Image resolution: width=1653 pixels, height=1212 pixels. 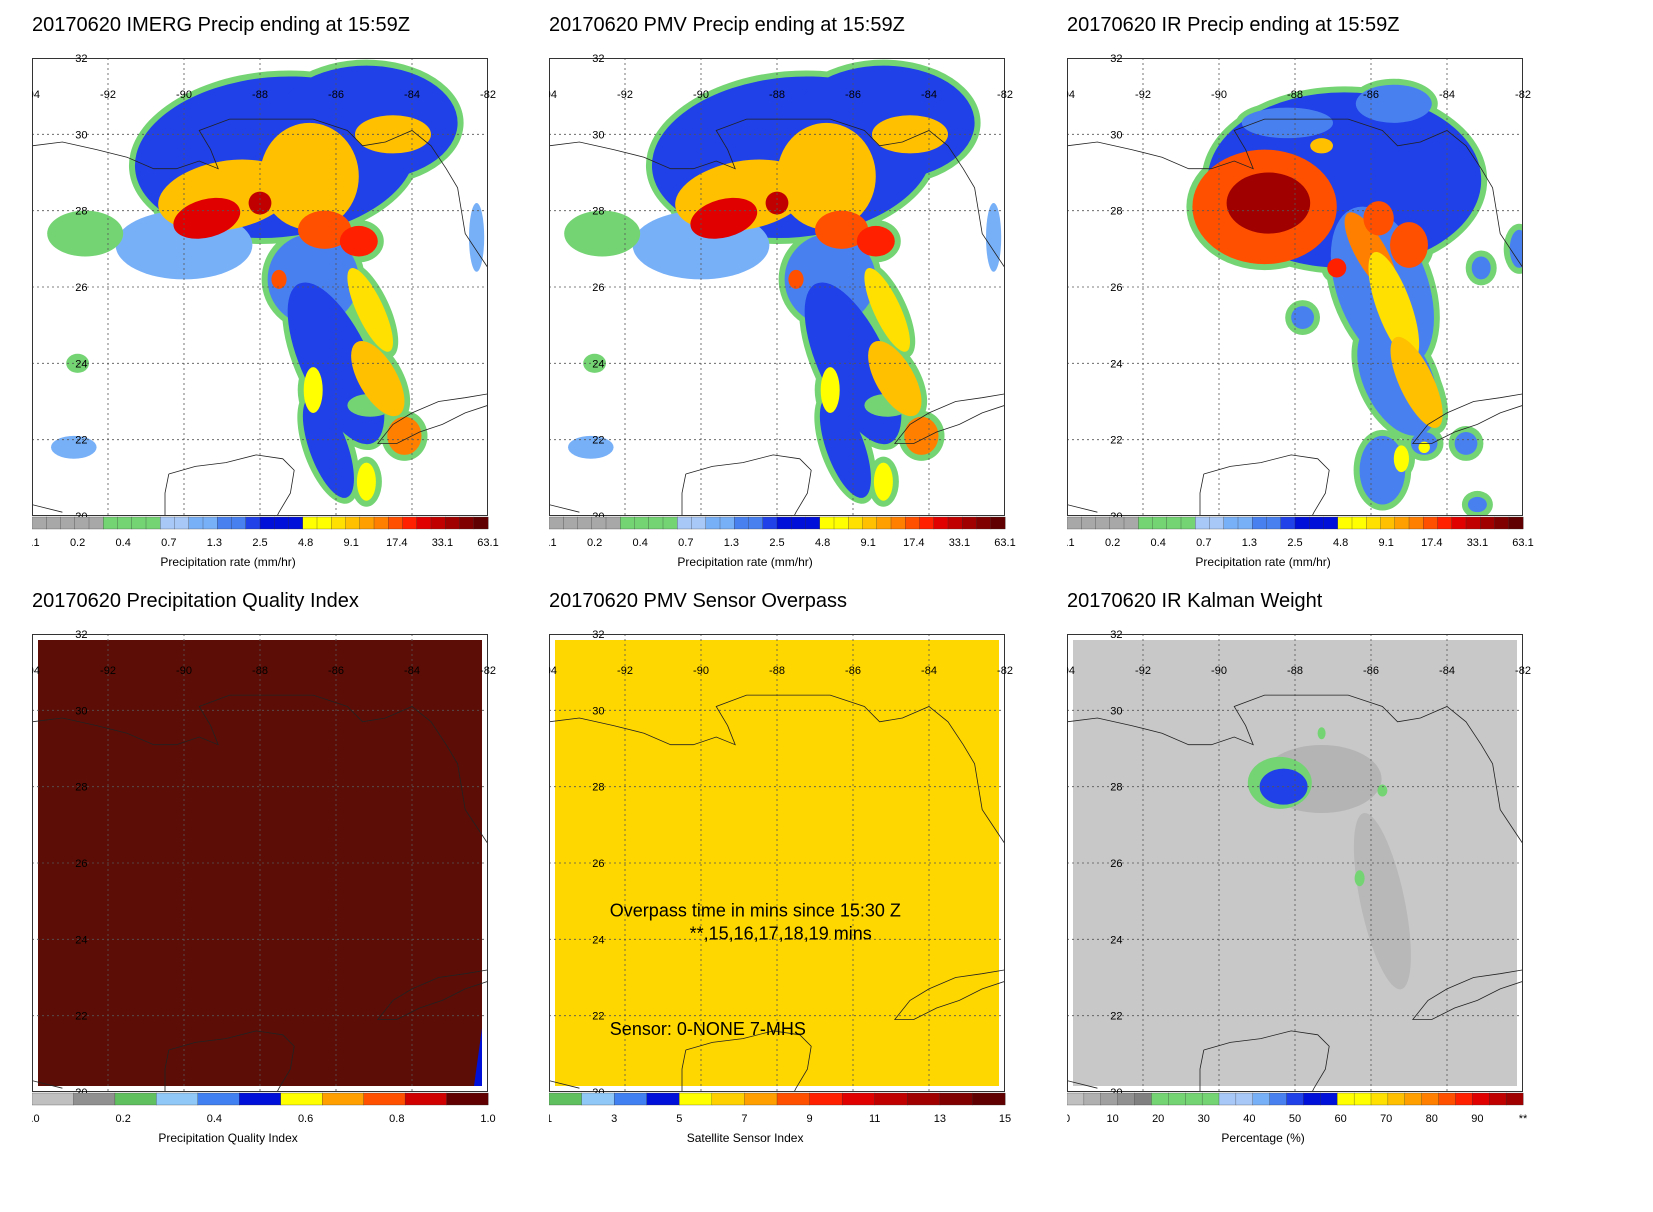 I want to click on colorbar-tick-label: 0.2, so click(x=1112, y=543).